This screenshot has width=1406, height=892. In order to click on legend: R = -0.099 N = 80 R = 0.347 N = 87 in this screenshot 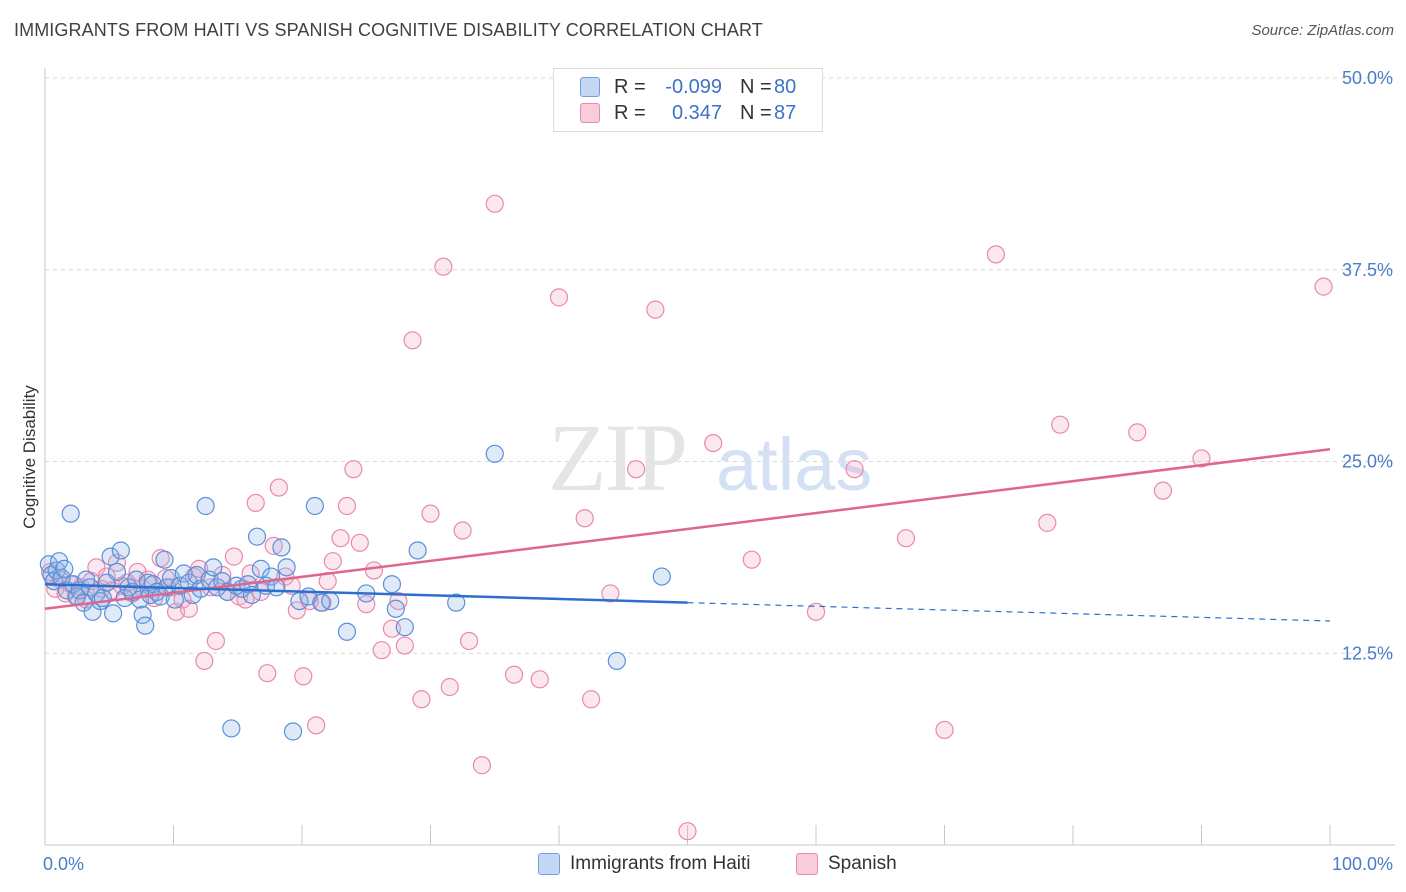, I will do `click(688, 100)`.